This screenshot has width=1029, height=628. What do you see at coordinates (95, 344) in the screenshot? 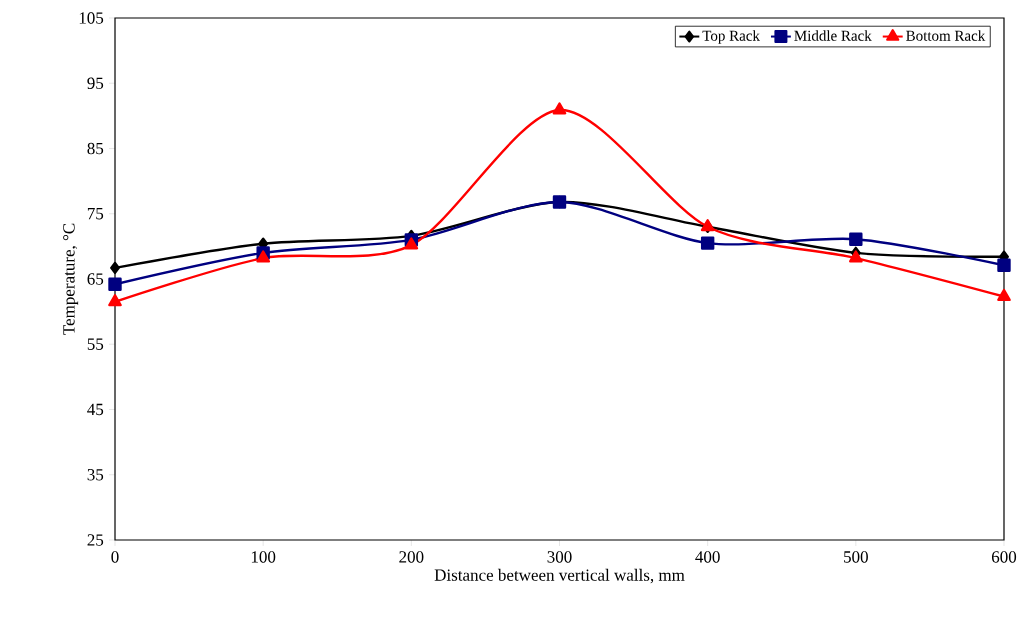
I see `y-tick-label: 55` at bounding box center [95, 344].